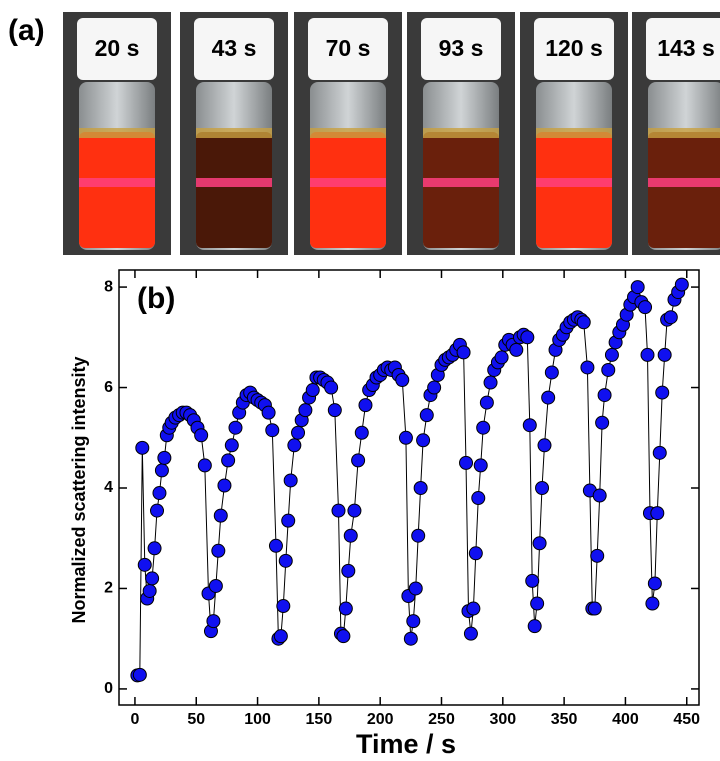 Image resolution: width=720 pixels, height=761 pixels. Describe the element at coordinates (348, 48) in the screenshot. I see `vial-time-label: 70 s` at that location.